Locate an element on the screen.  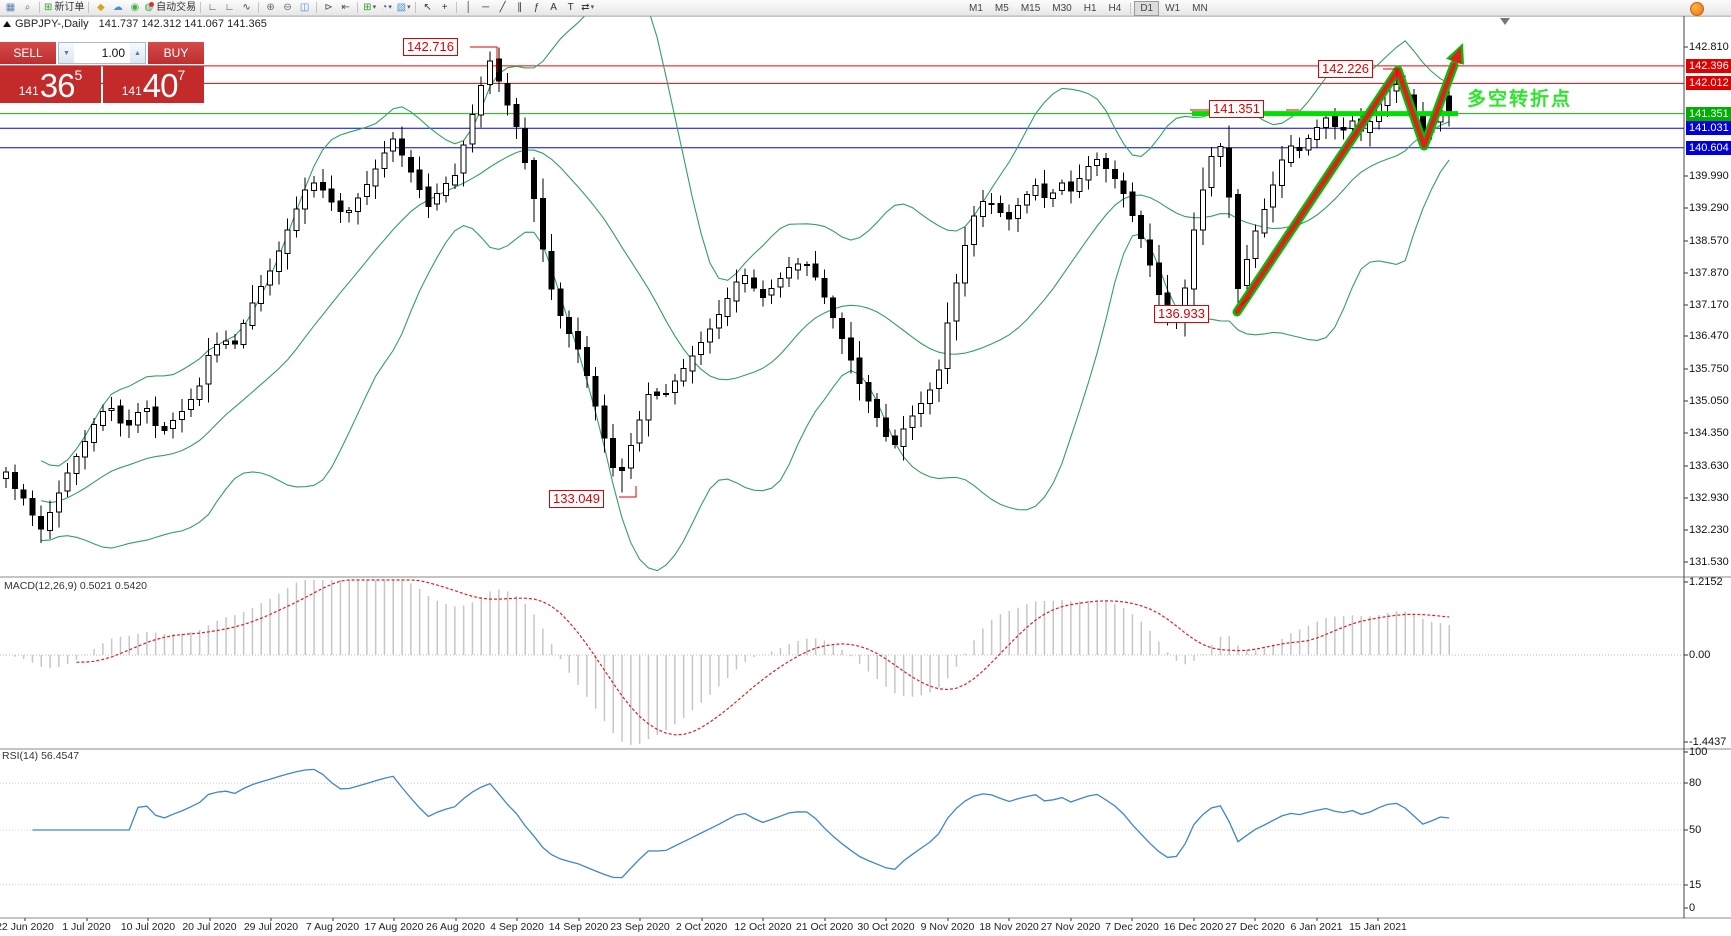
volume-increase-button: ▲ is located at coordinates (137, 53).